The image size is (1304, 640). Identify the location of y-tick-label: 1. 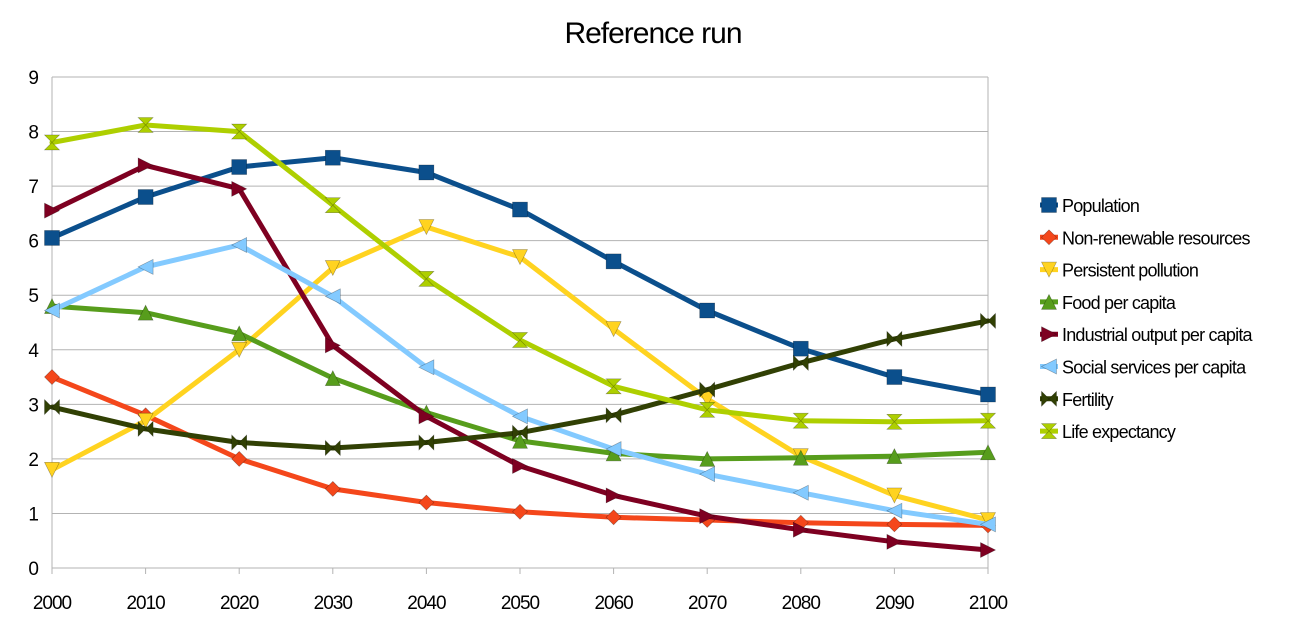
(33, 514).